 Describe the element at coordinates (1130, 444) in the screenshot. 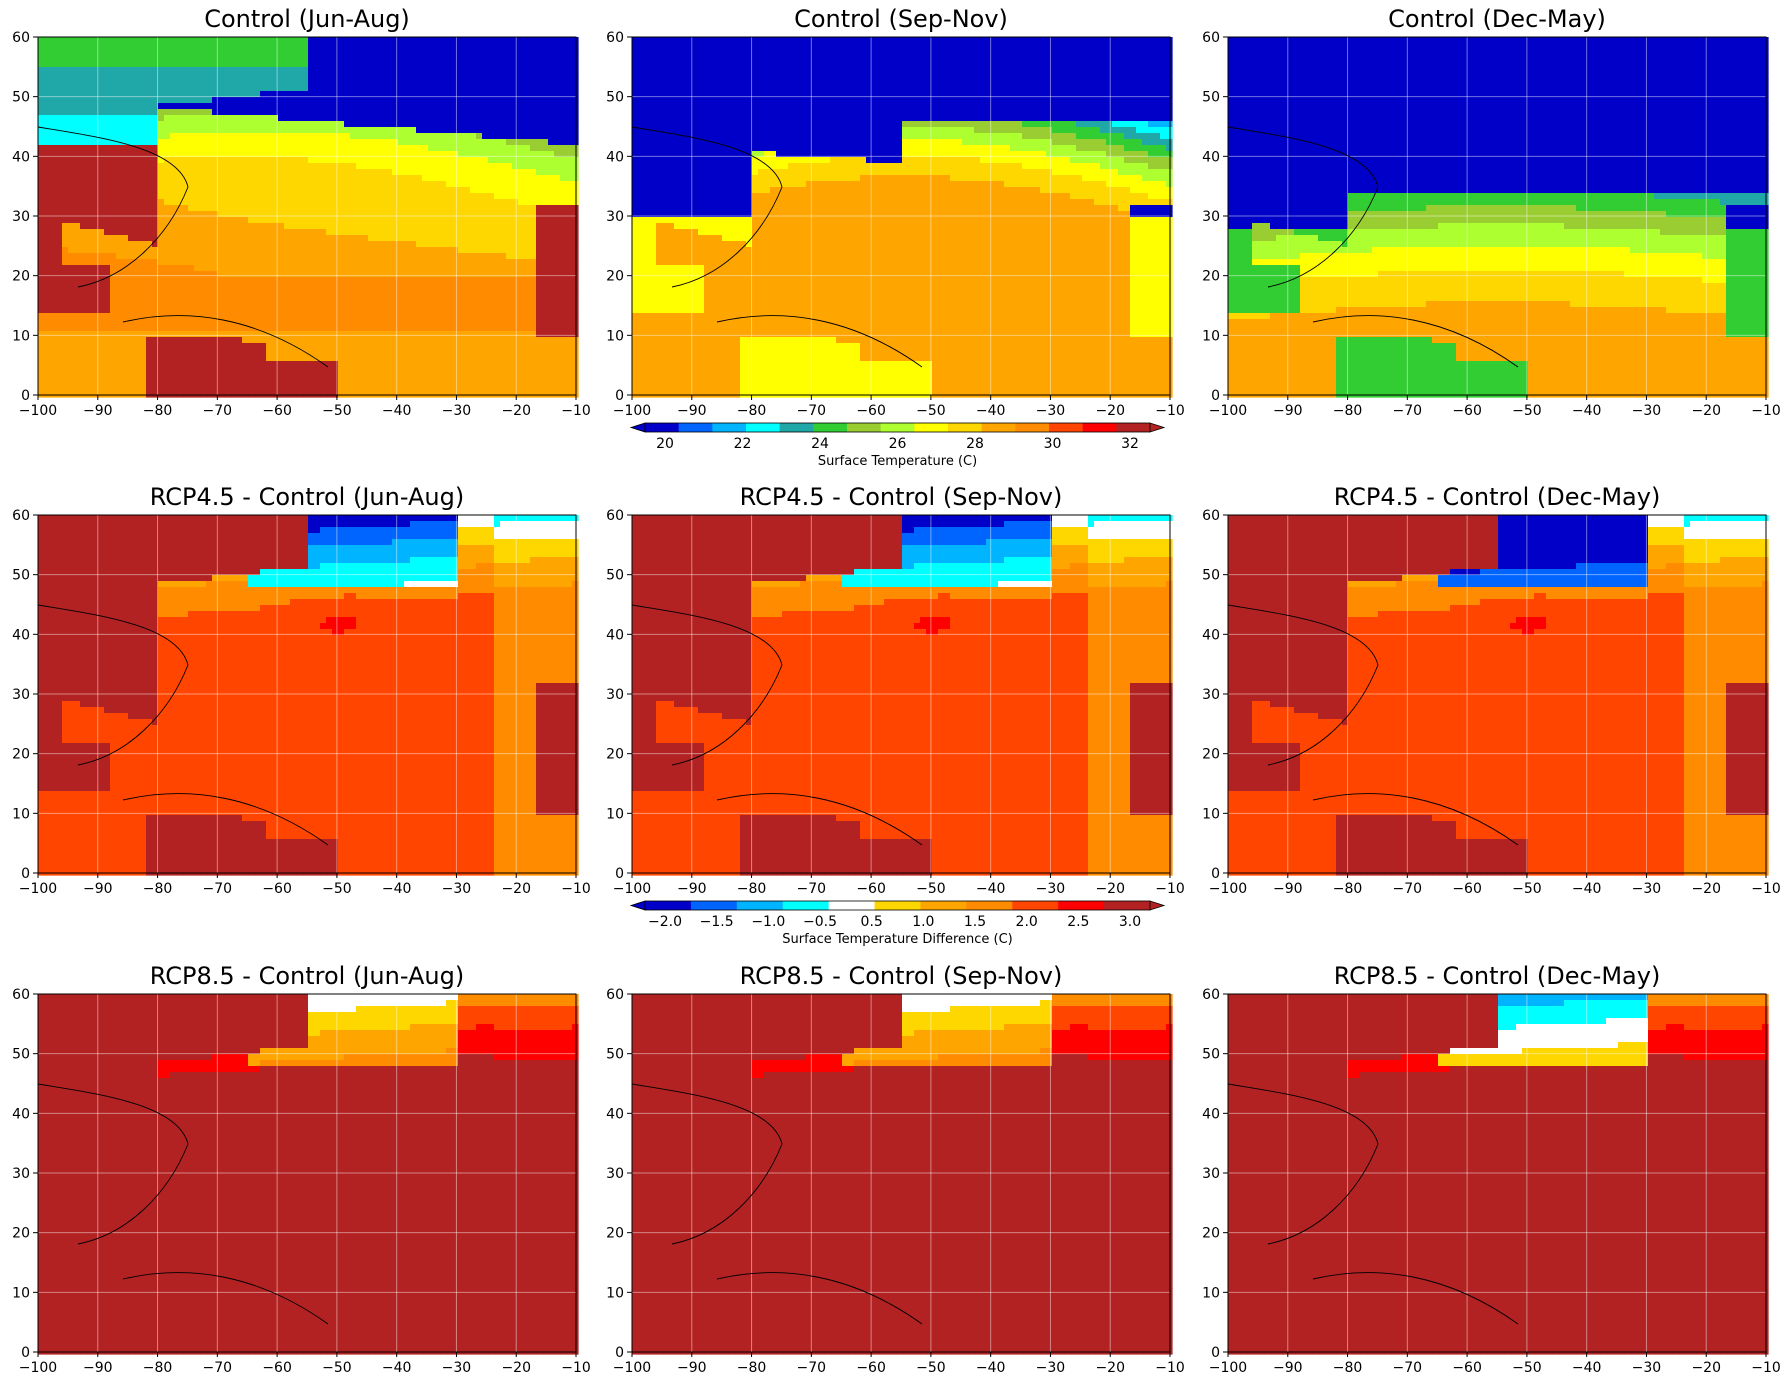

I see `colorbar-tick-label: 32` at that location.